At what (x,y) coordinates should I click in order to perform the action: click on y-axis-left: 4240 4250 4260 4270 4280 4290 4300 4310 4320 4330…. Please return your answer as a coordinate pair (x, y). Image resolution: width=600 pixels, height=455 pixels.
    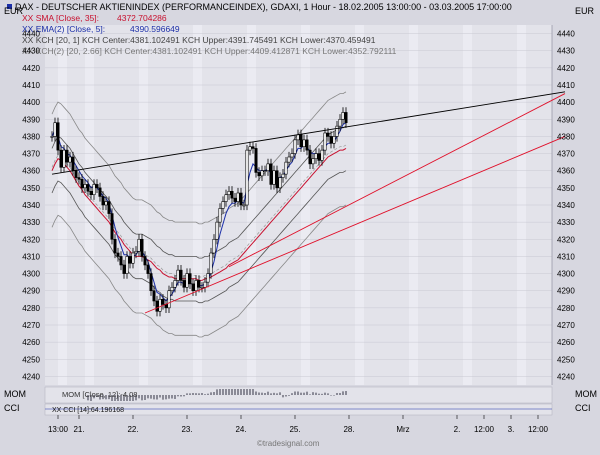
    Looking at the image, I should click on (31, 206).